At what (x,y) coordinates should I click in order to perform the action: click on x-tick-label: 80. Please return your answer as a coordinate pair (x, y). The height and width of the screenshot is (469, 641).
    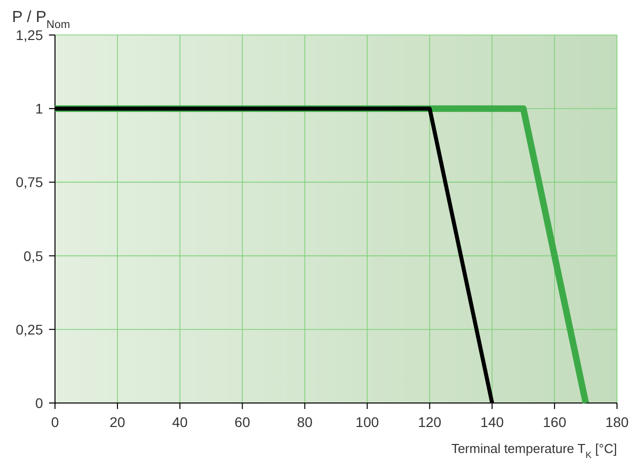
    Looking at the image, I should click on (304, 422).